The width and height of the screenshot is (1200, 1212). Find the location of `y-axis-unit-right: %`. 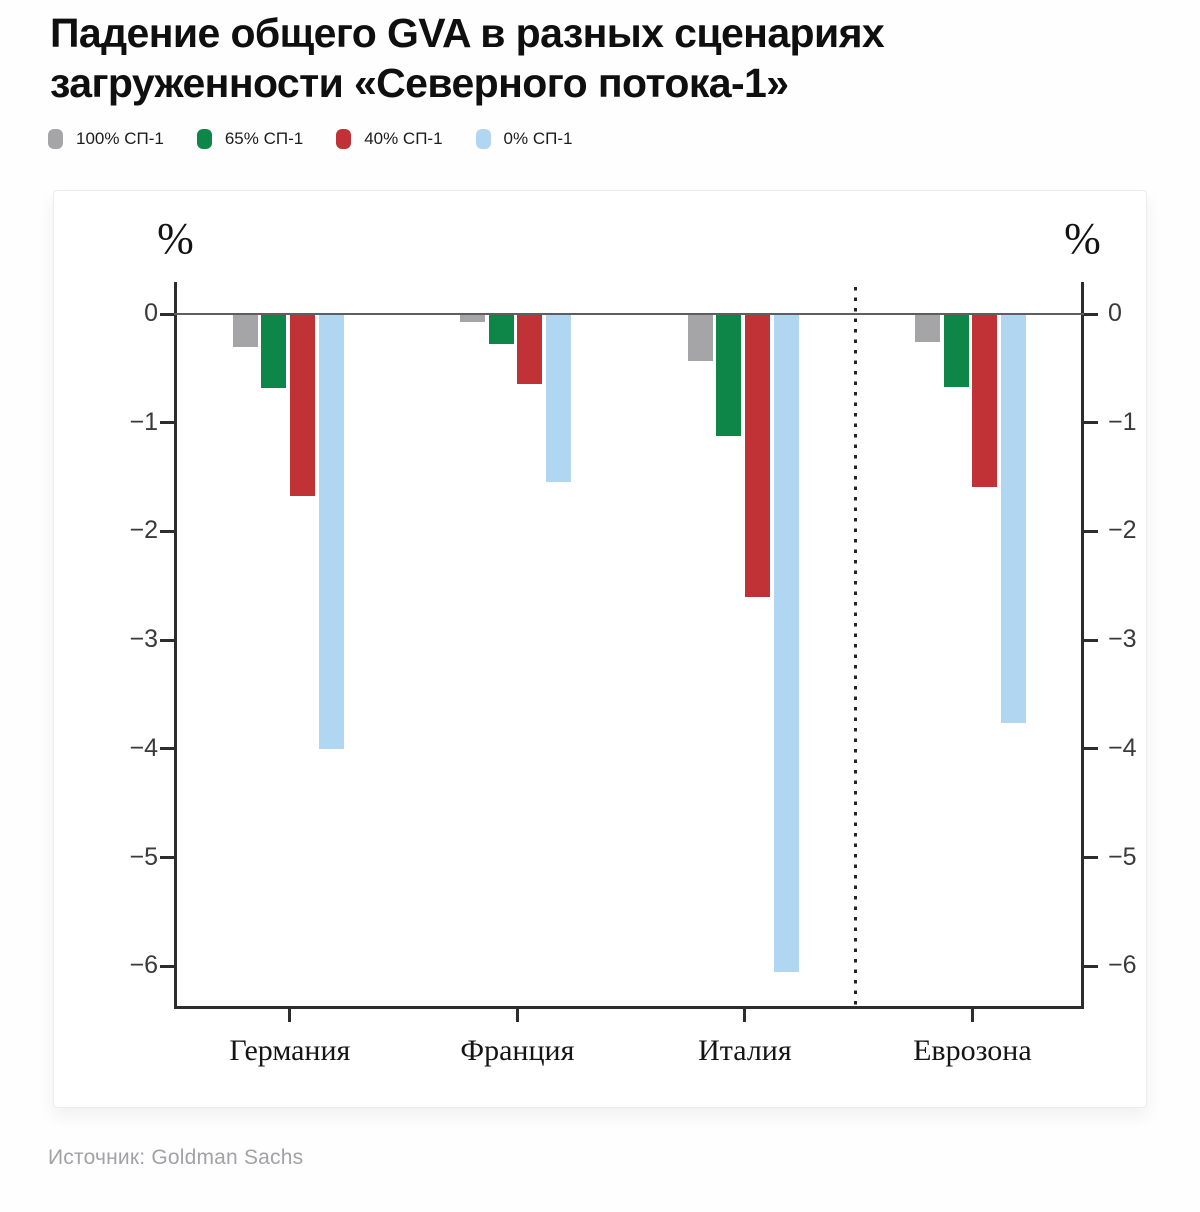

y-axis-unit-right: % is located at coordinates (1082, 238).